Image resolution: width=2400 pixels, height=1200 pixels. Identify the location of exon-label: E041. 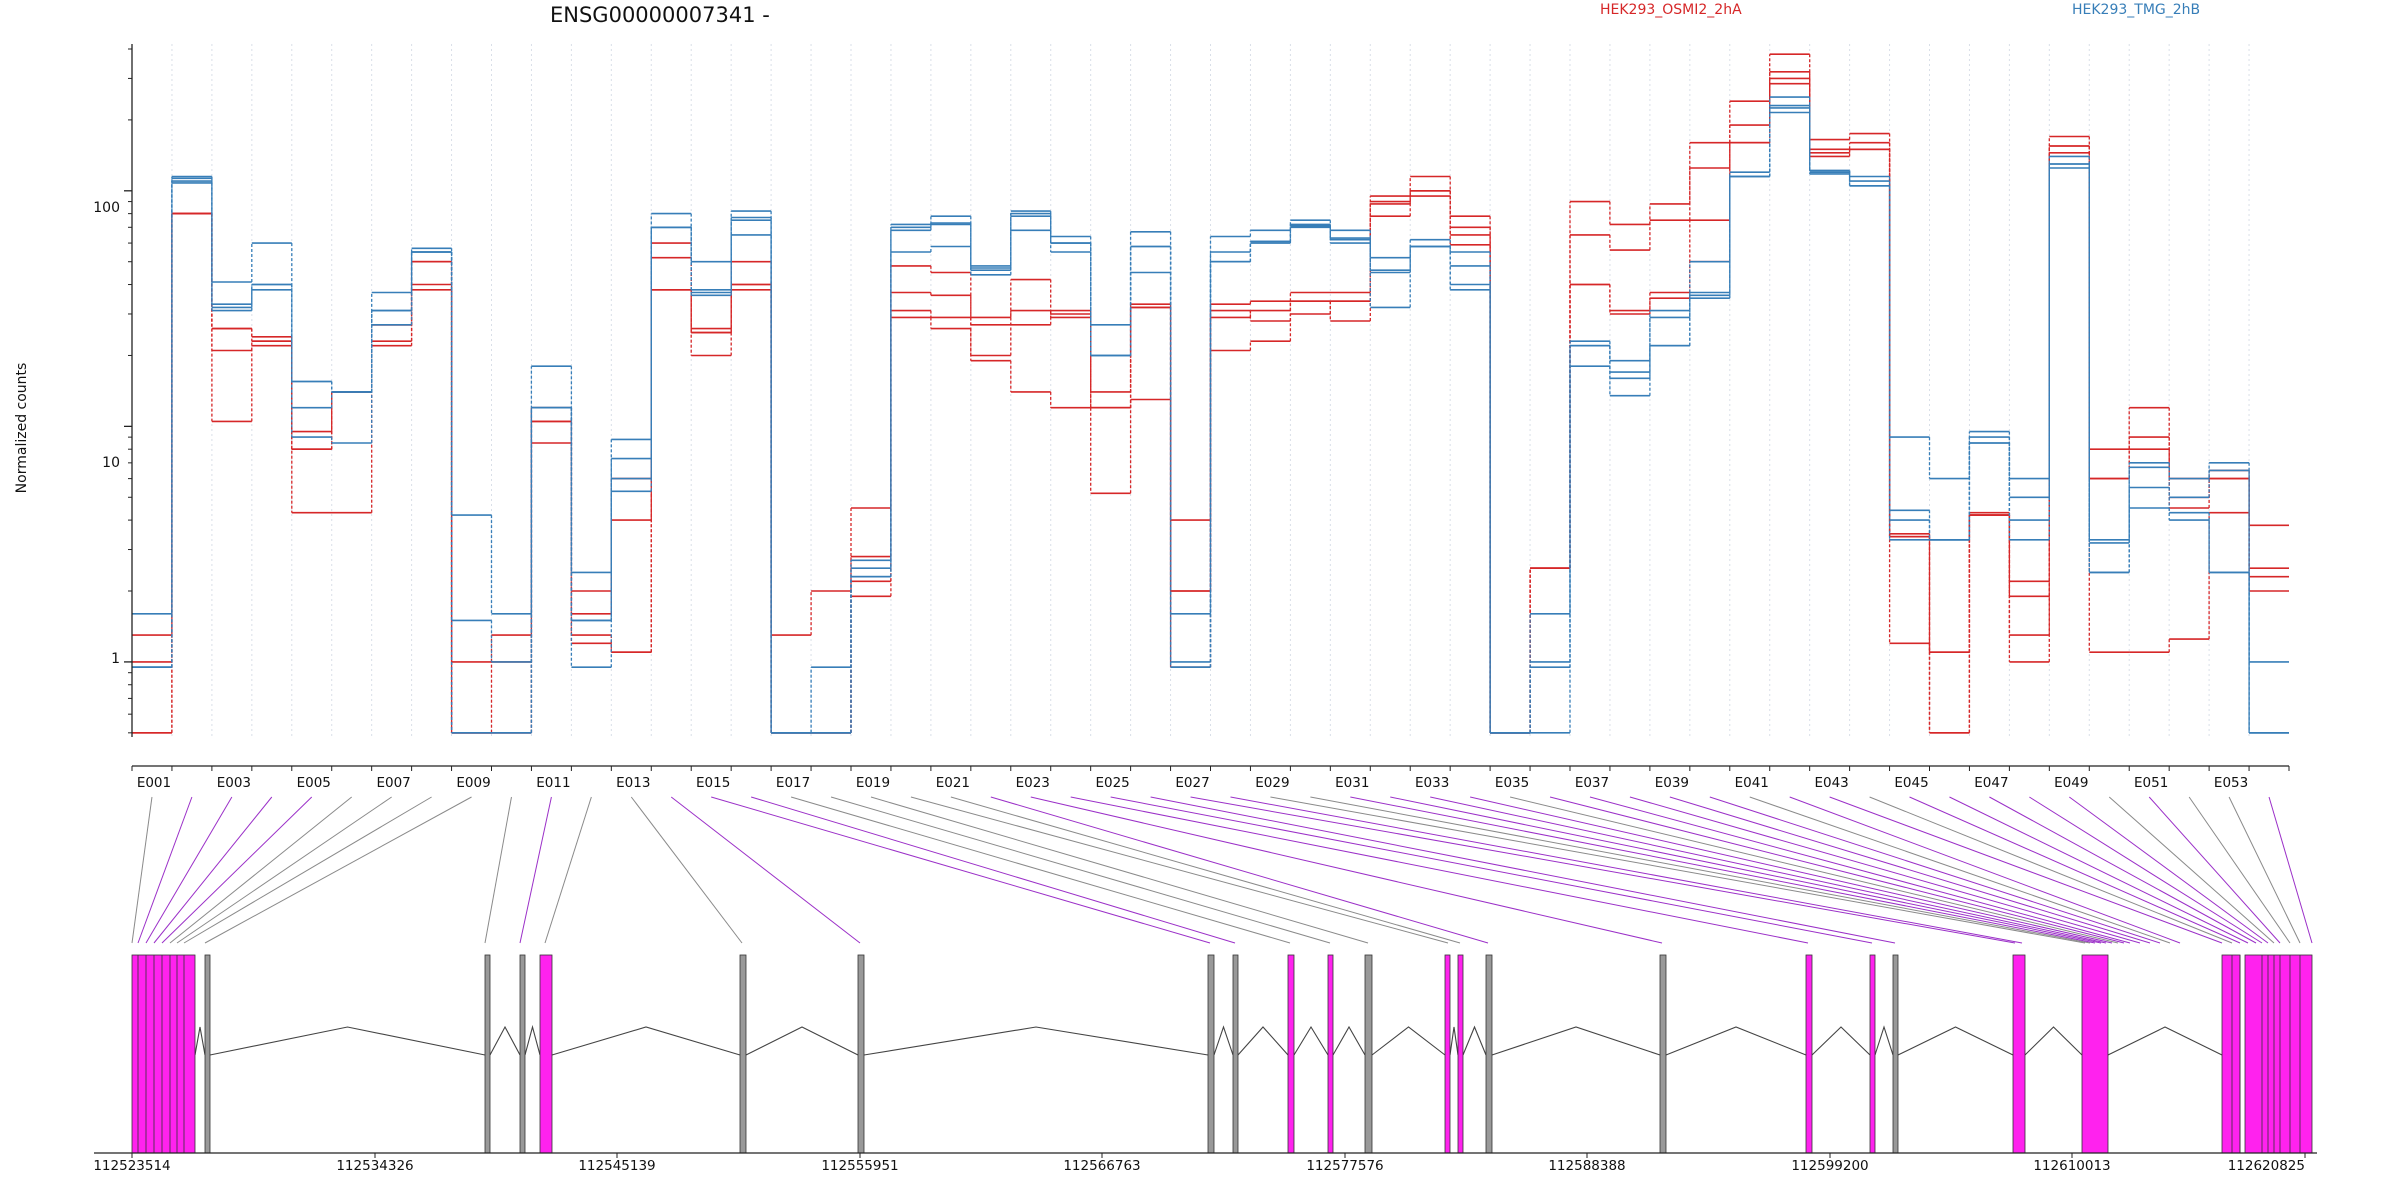
(1752, 783).